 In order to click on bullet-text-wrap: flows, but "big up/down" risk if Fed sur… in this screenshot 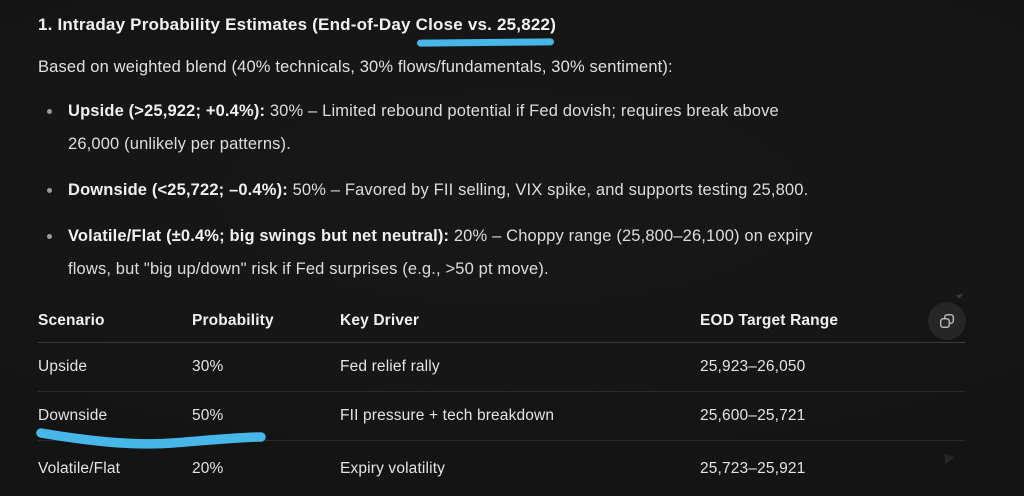, I will do `click(308, 269)`.